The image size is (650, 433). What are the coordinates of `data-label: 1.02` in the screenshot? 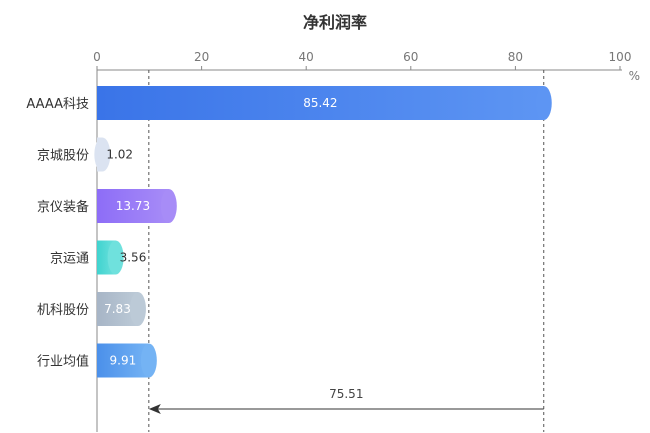 It's located at (119, 155).